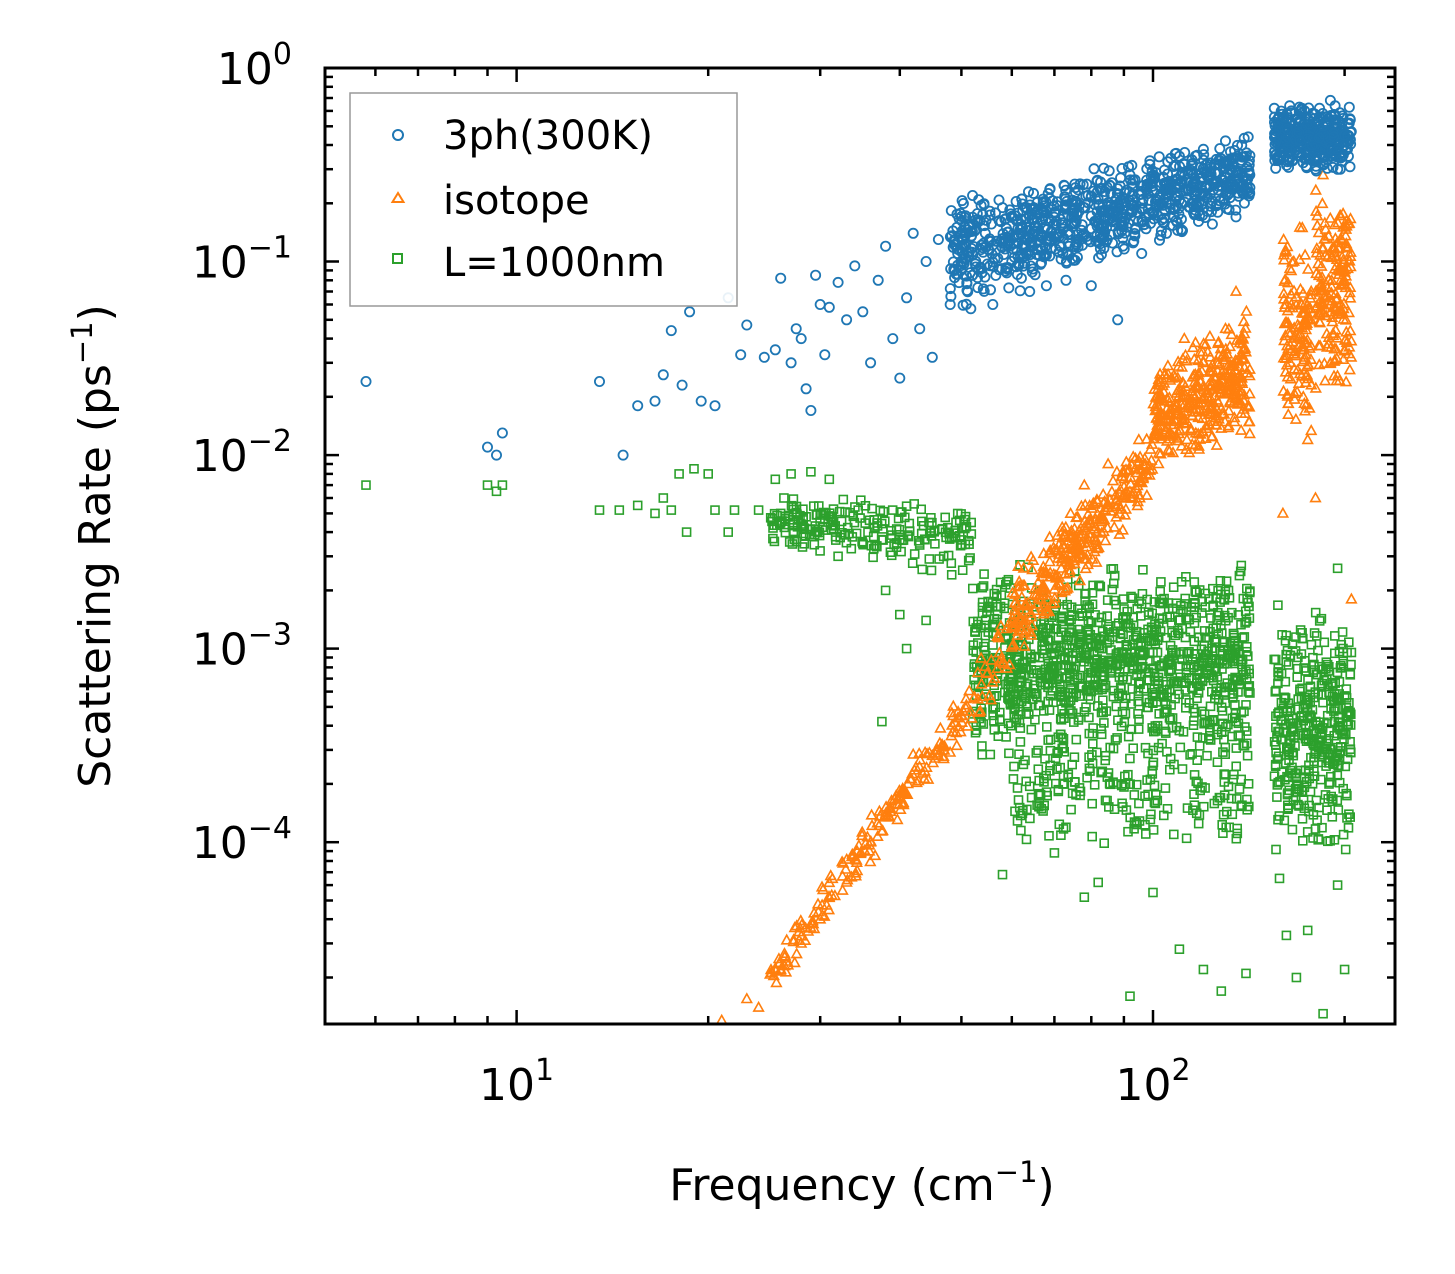 This screenshot has width=1455, height=1274. What do you see at coordinates (1250, 194) in the screenshot?
I see `3ph-point-718` at bounding box center [1250, 194].